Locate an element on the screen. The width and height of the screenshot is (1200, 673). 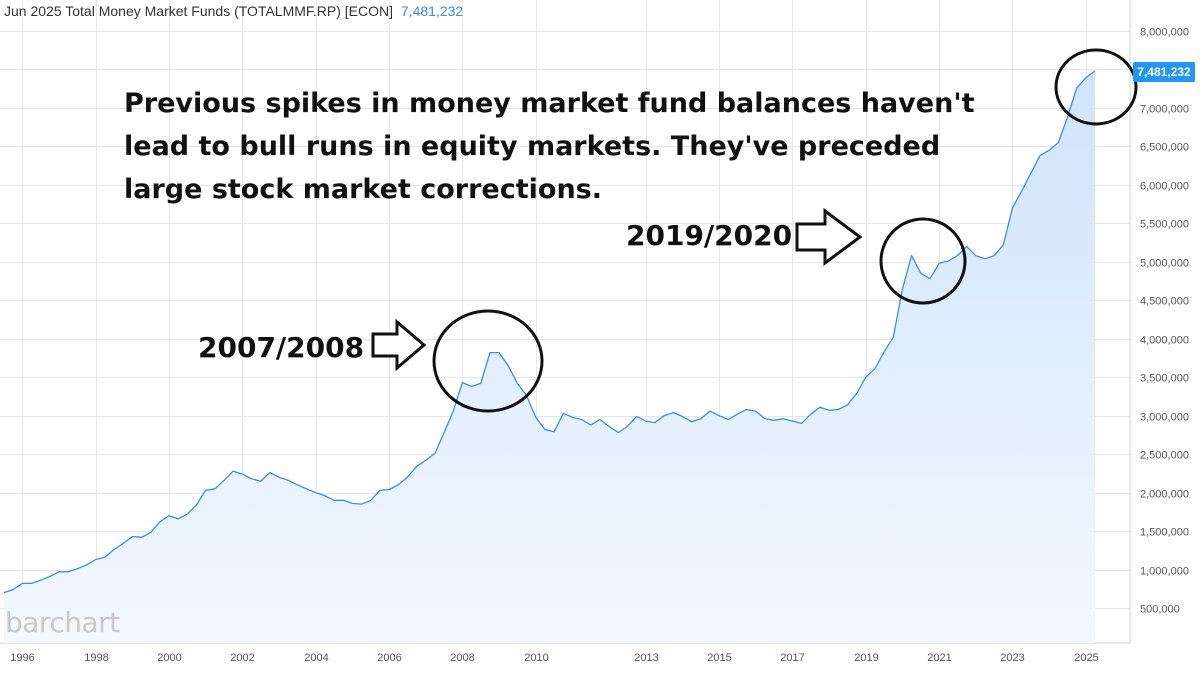
x-tick-label: 2025 is located at coordinates (1086, 658).